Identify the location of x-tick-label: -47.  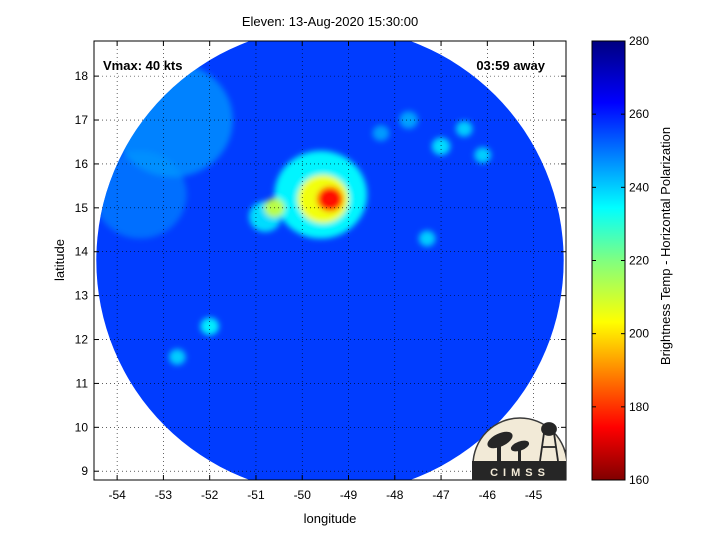
(441, 495).